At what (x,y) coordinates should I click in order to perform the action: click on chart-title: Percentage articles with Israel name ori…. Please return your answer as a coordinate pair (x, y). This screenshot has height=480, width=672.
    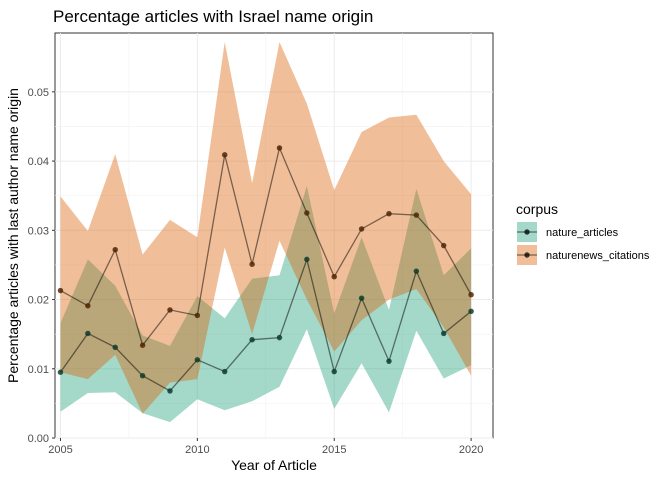
    Looking at the image, I should click on (213, 16).